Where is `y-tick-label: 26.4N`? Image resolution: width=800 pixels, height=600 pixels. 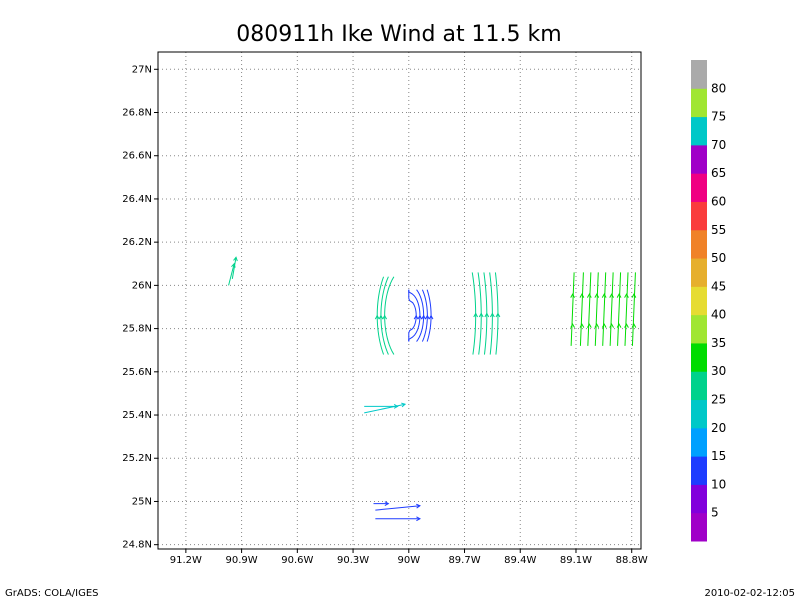
y-tick-label: 26.4N is located at coordinates (137, 199).